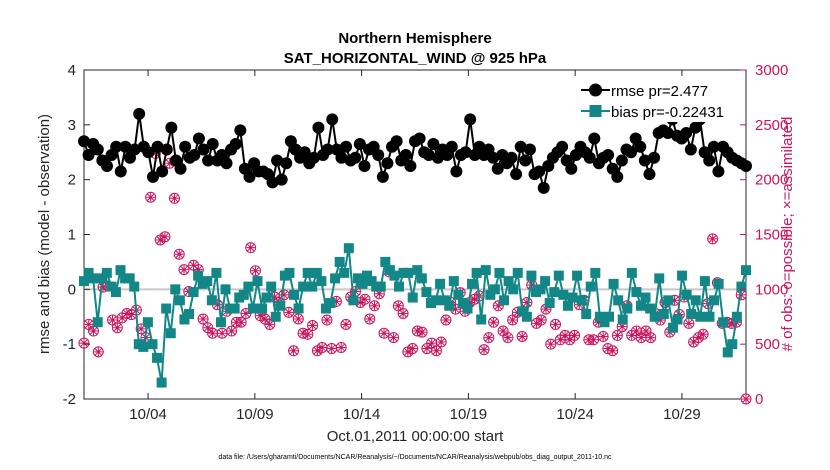 Image resolution: width=830 pixels, height=470 pixels. What do you see at coordinates (771, 180) in the screenshot?
I see `y-right-tick-label: 2000` at bounding box center [771, 180].